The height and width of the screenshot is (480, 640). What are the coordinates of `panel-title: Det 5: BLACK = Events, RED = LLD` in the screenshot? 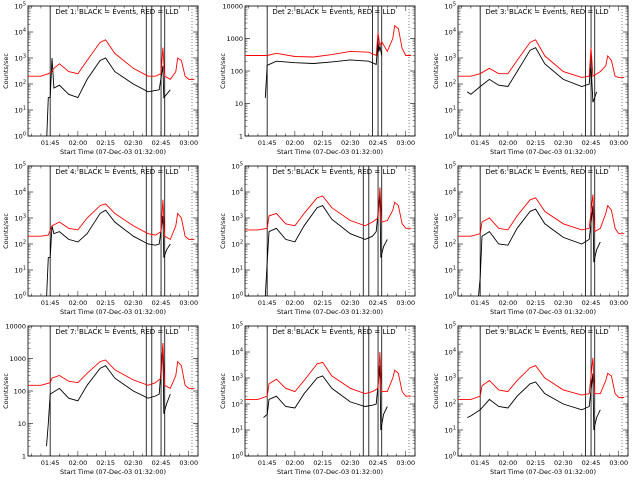 It's located at (333, 172).